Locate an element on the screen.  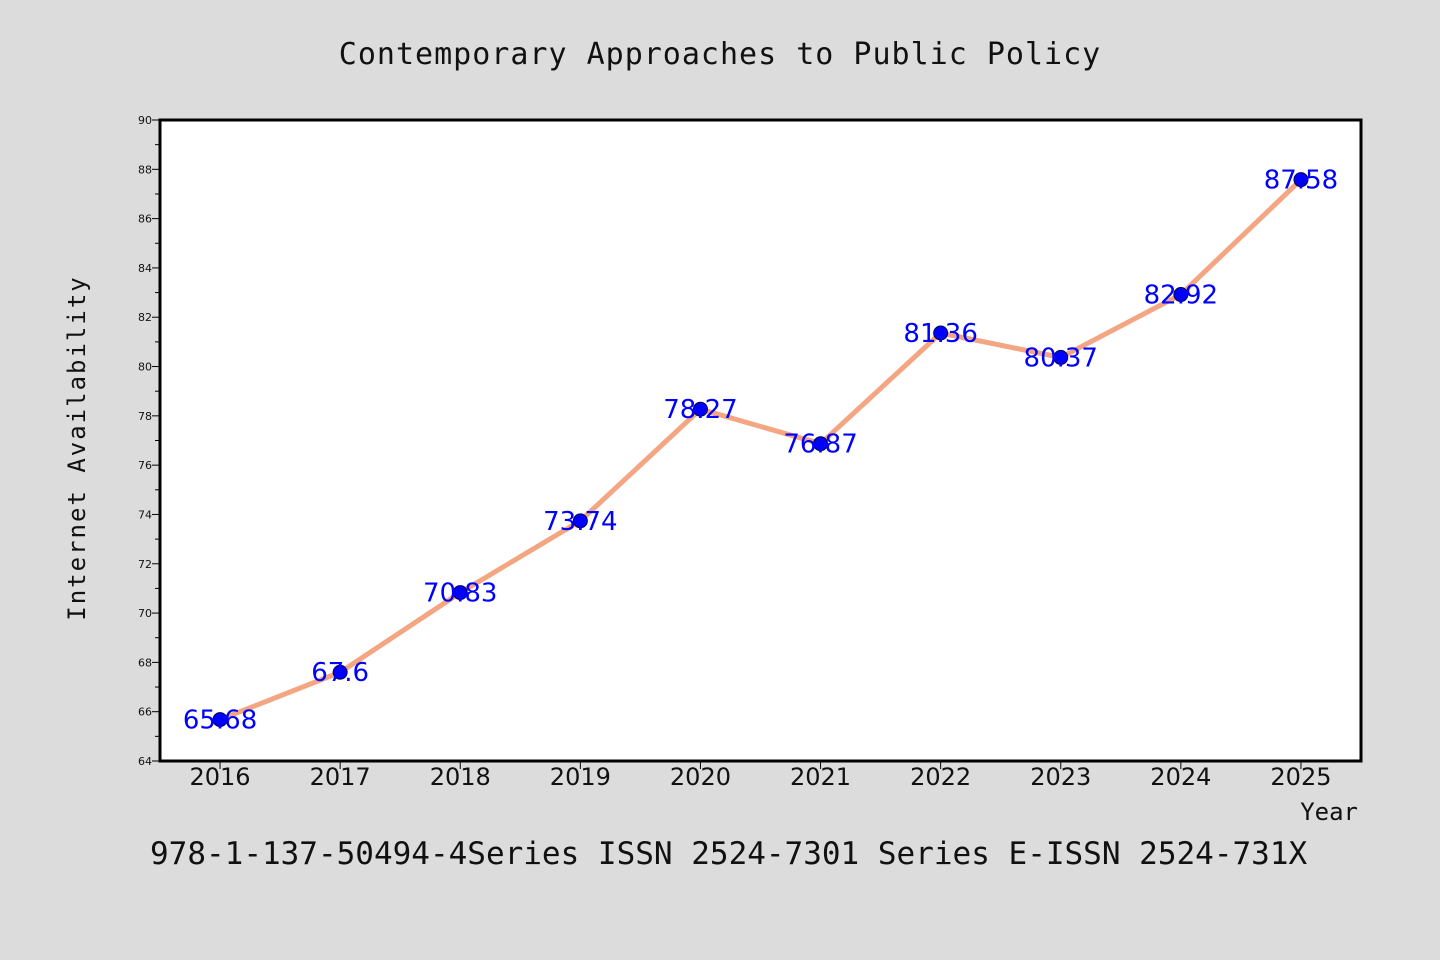
data-label: 76.87 is located at coordinates (820, 445).